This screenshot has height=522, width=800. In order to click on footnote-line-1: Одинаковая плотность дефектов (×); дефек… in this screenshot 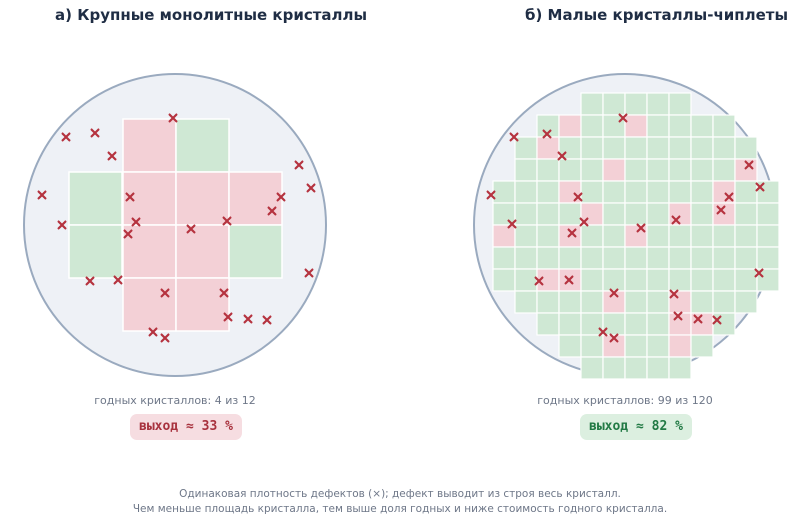, I will do `click(400, 494)`.